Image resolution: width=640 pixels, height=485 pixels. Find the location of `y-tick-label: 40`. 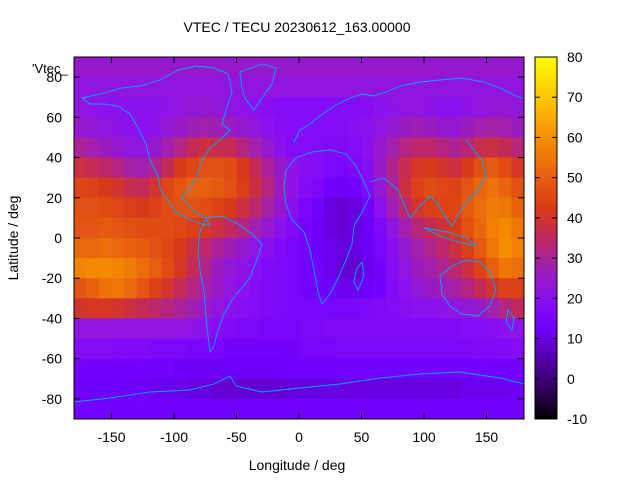

y-tick-label: 40 is located at coordinates (54, 158).